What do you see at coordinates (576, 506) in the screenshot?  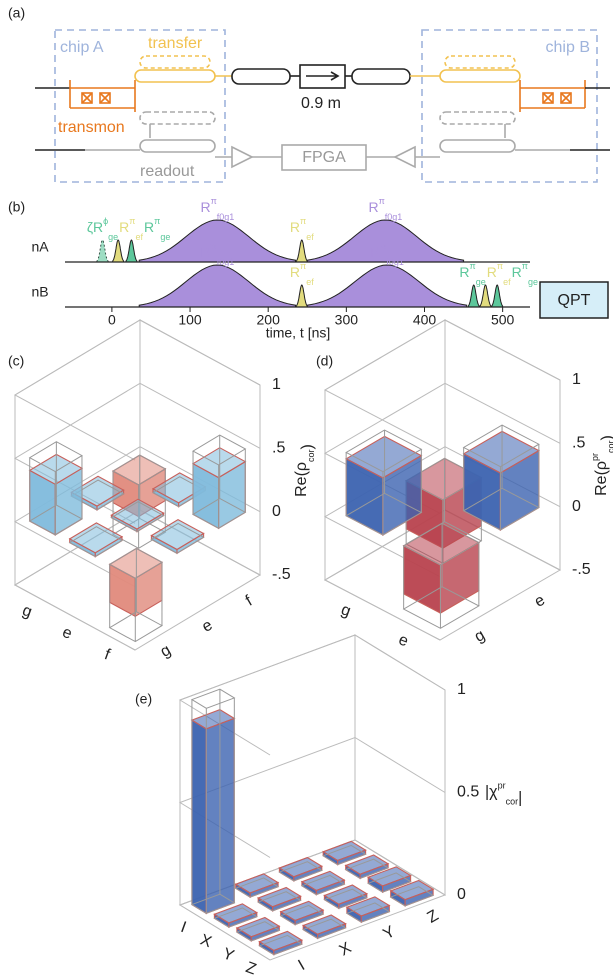 I see `z-tick-label: 0` at bounding box center [576, 506].